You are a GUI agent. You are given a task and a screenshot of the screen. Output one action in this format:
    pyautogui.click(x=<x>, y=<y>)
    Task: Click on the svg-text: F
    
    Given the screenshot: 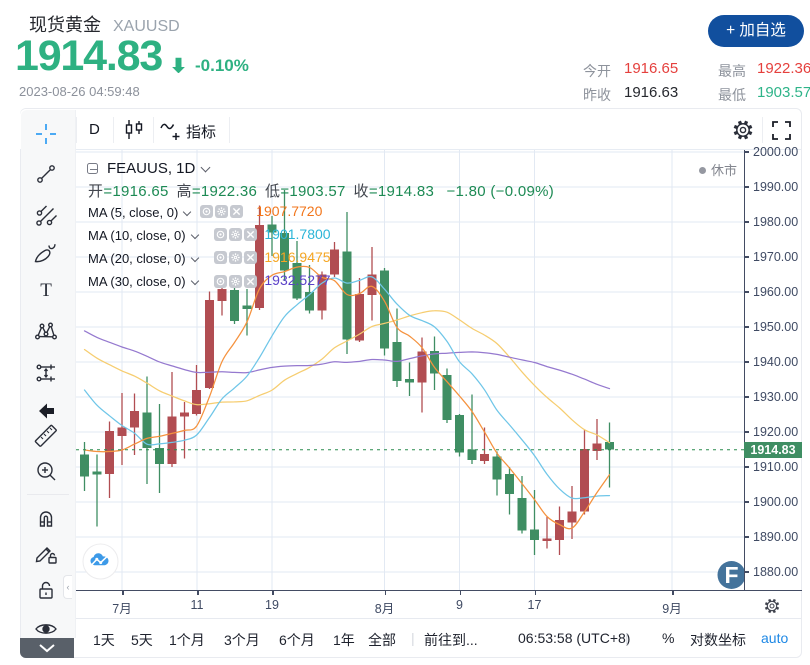 What is the action you would take?
    pyautogui.click(x=731, y=575)
    